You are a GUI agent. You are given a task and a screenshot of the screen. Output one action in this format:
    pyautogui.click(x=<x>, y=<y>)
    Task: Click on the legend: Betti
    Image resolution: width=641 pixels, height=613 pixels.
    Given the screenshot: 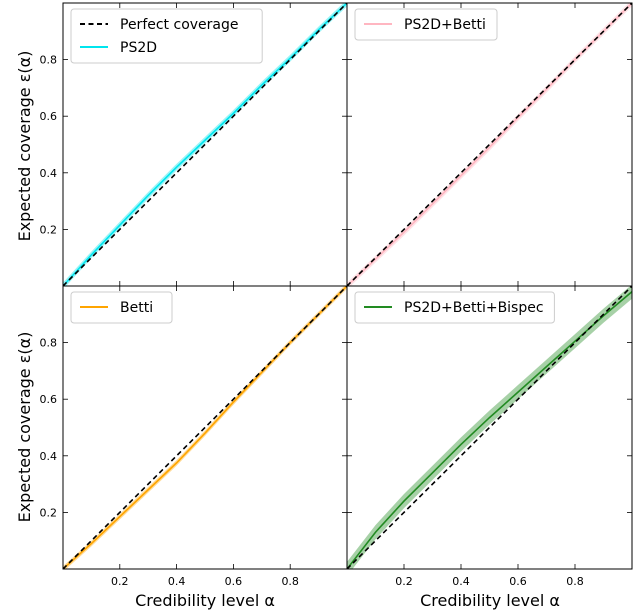 What is the action you would take?
    pyautogui.click(x=121, y=307)
    